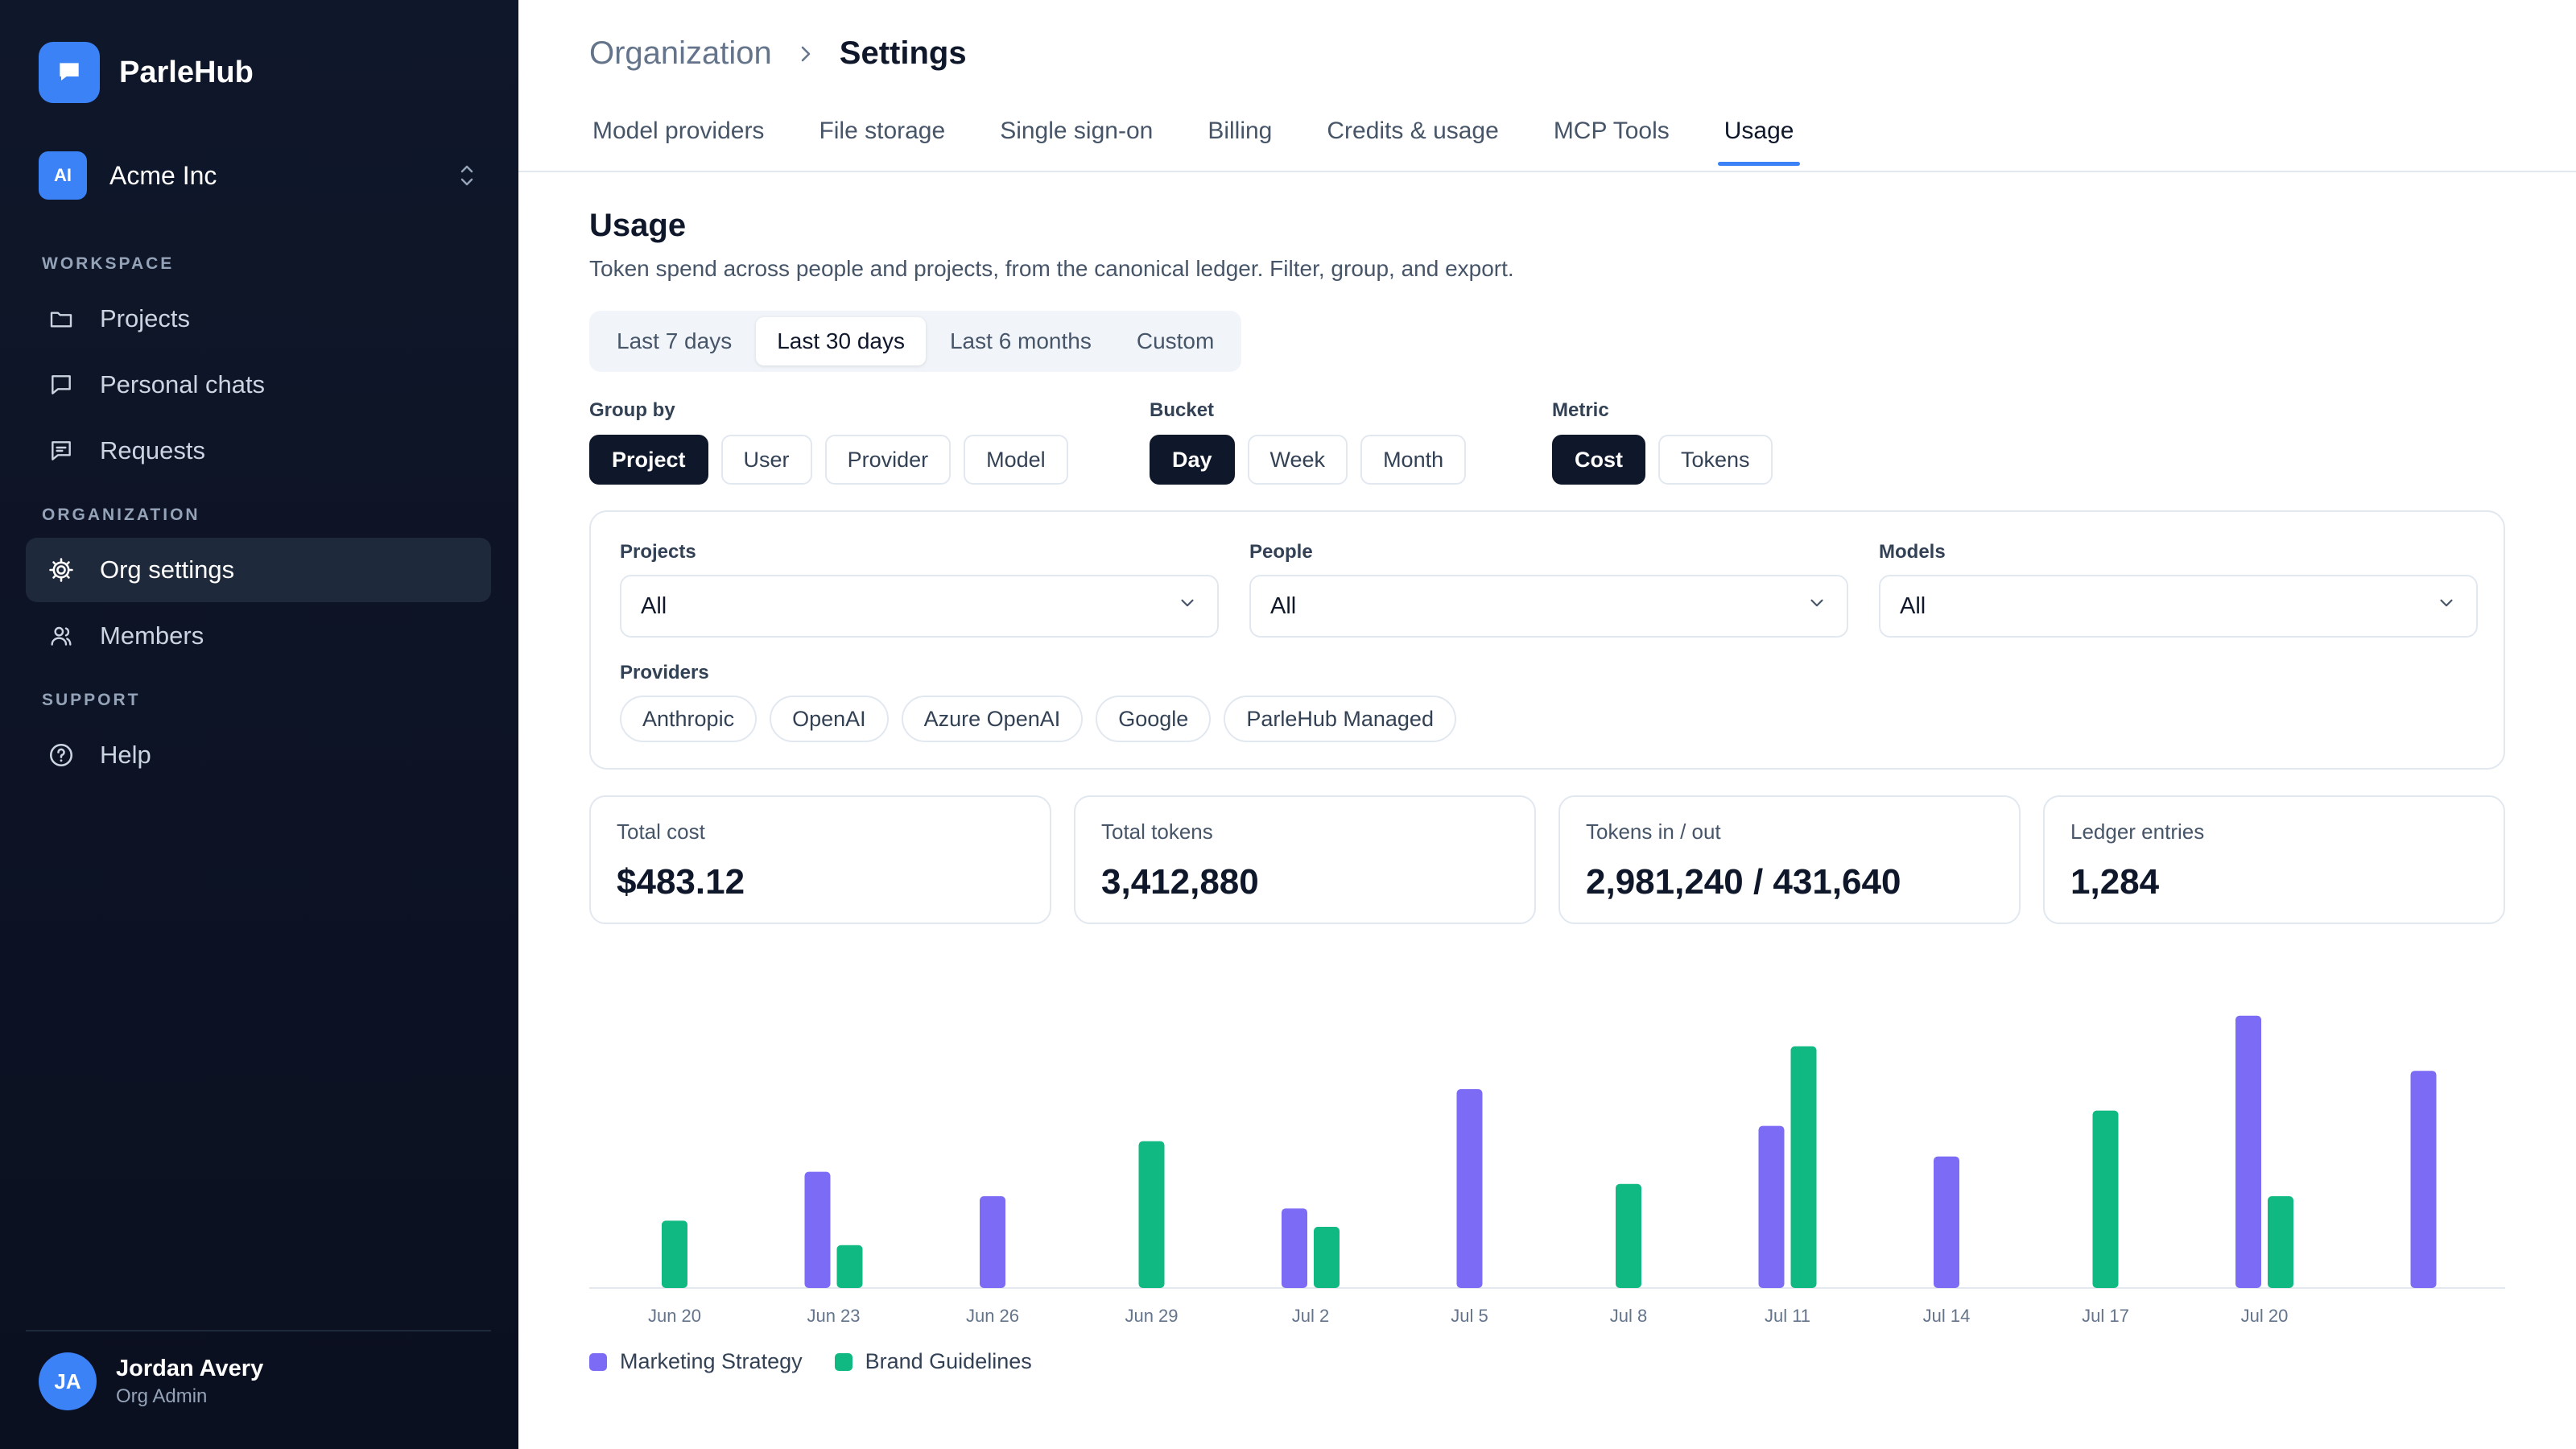 This screenshot has height=1449, width=2576. What do you see at coordinates (1310, 1316) in the screenshot?
I see `x-tick-label: Jul 2` at bounding box center [1310, 1316].